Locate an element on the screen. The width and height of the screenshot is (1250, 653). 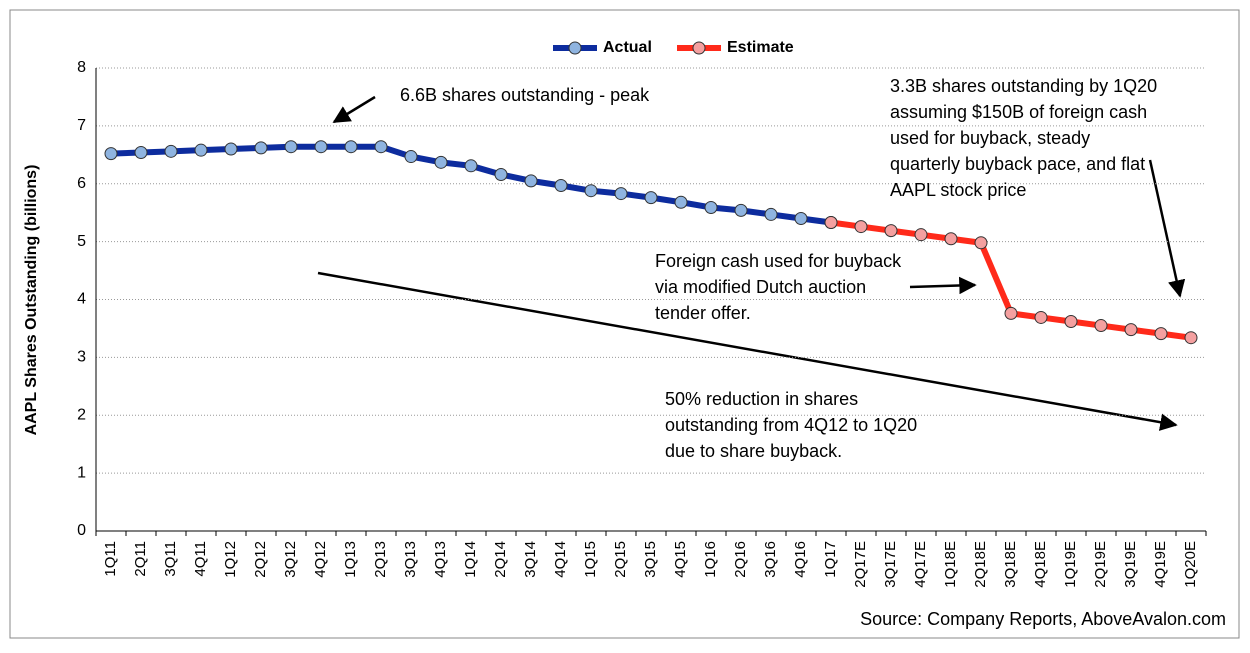
y-tick-label: 5 is located at coordinates (81, 241).